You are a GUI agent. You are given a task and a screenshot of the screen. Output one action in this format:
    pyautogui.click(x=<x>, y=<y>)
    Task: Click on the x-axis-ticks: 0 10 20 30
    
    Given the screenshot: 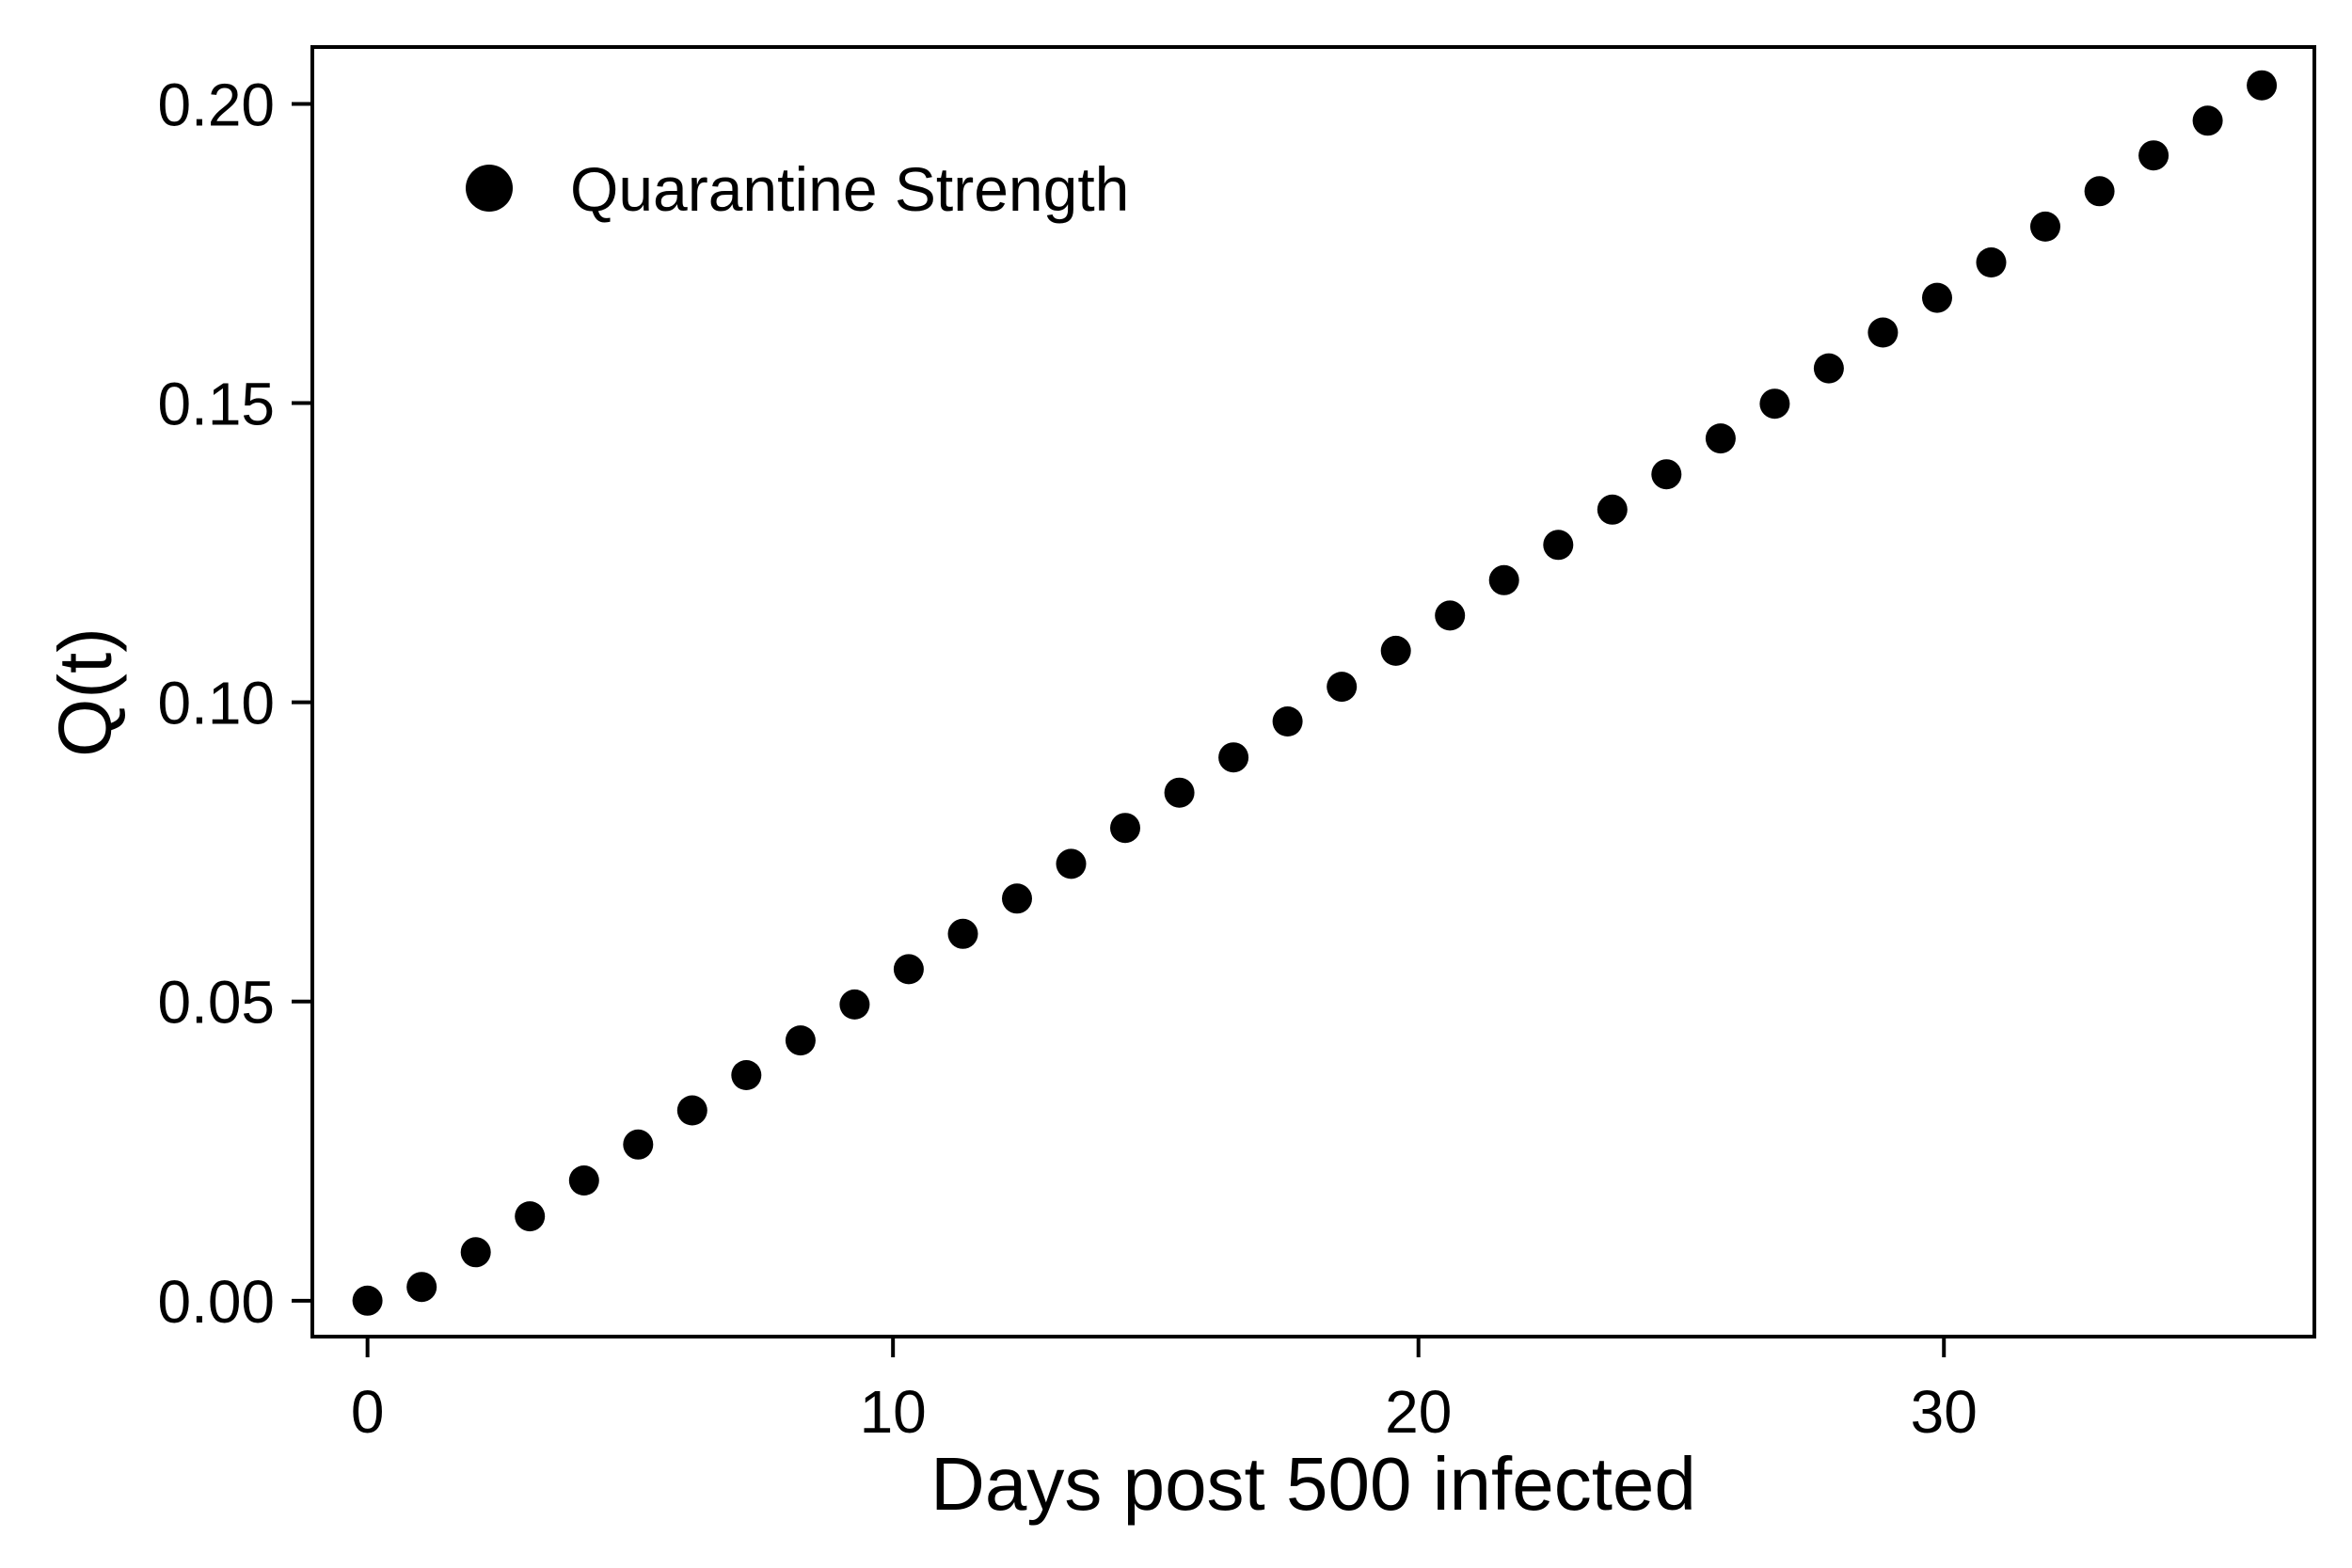 What is the action you would take?
    pyautogui.click(x=1164, y=1391)
    